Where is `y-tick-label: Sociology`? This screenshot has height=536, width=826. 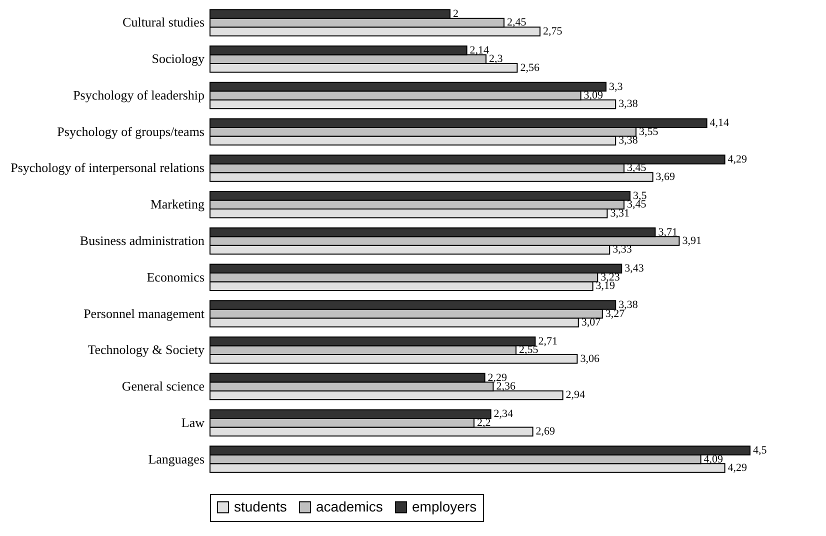 y-tick-label: Sociology is located at coordinates (178, 58).